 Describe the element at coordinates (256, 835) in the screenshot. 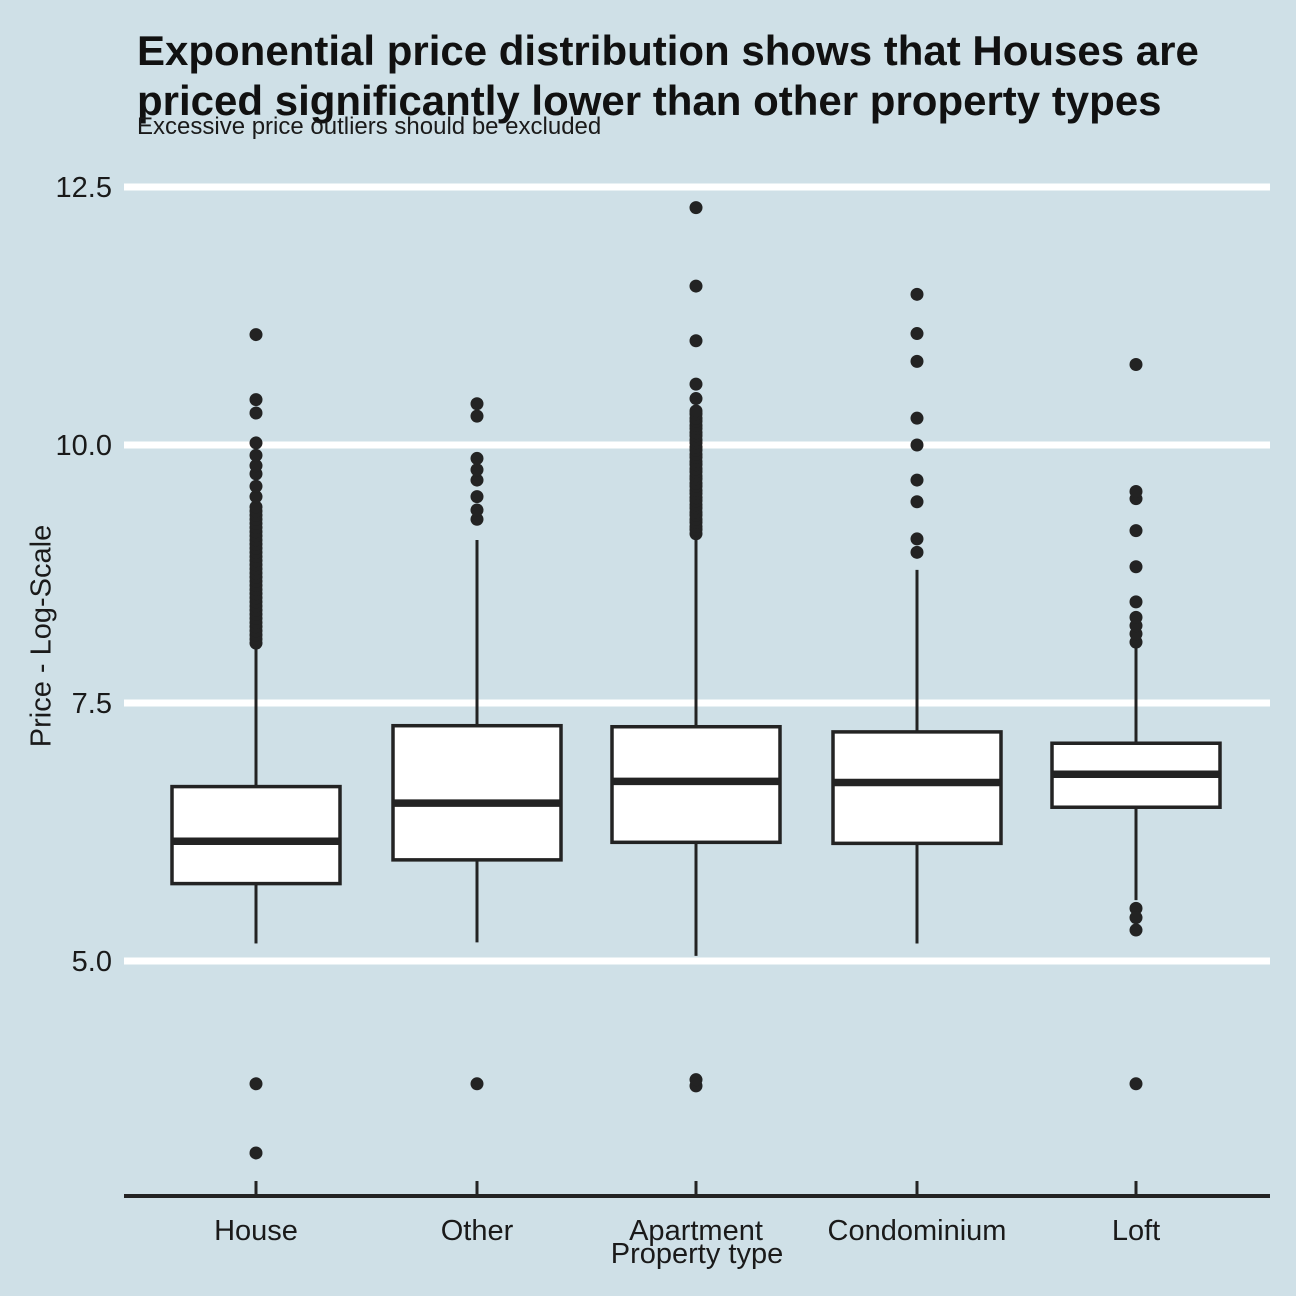

I see `box-house` at that location.